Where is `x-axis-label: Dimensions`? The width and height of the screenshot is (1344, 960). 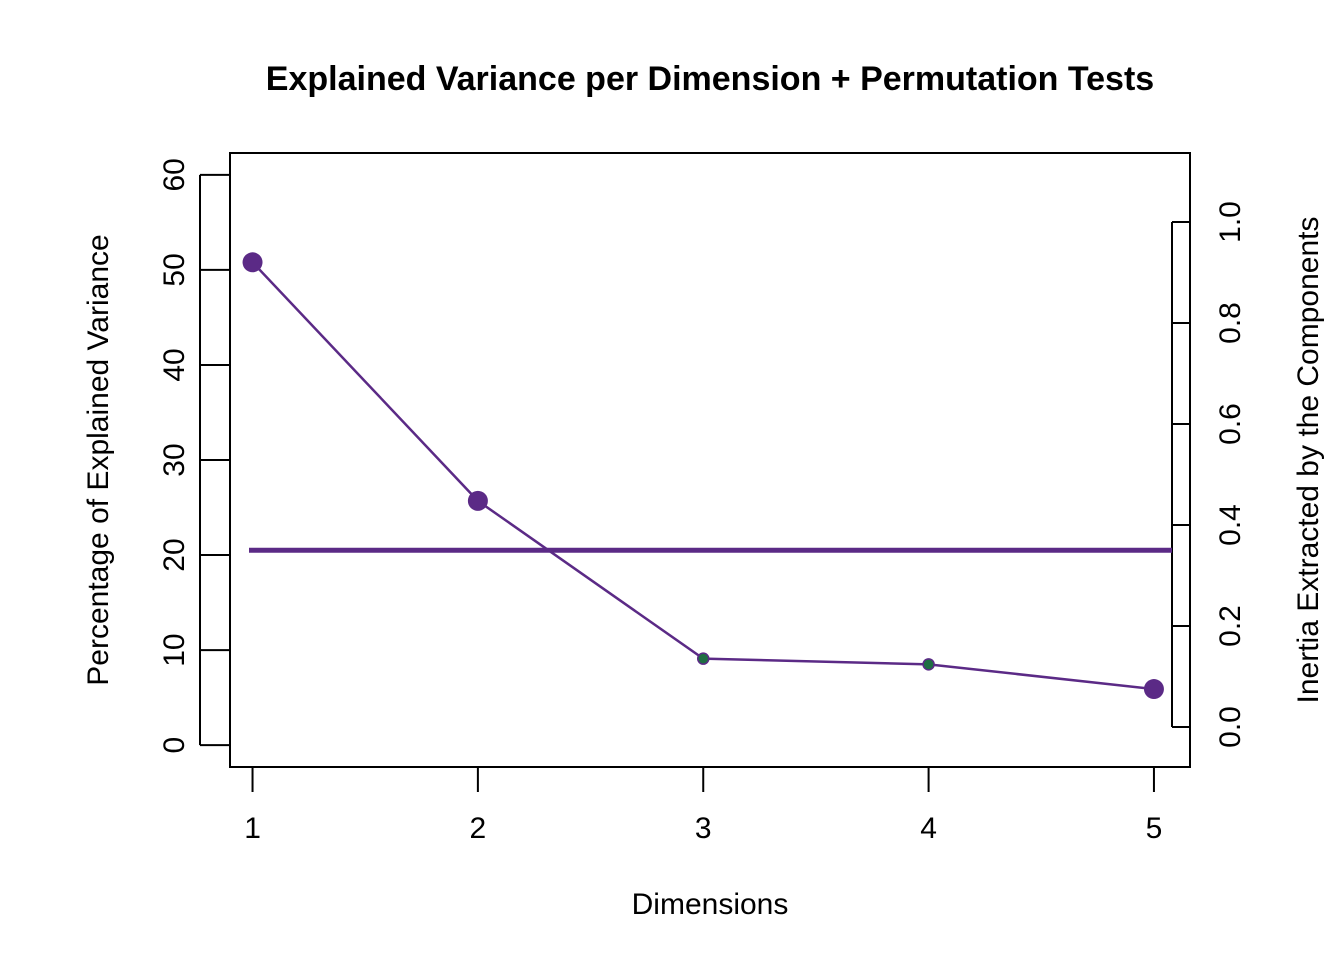
x-axis-label: Dimensions is located at coordinates (710, 904).